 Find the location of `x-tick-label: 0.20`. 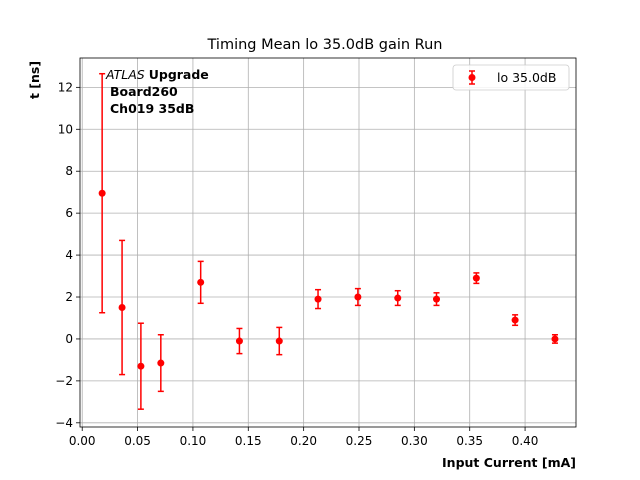

x-tick-label: 0.20 is located at coordinates (303, 441).